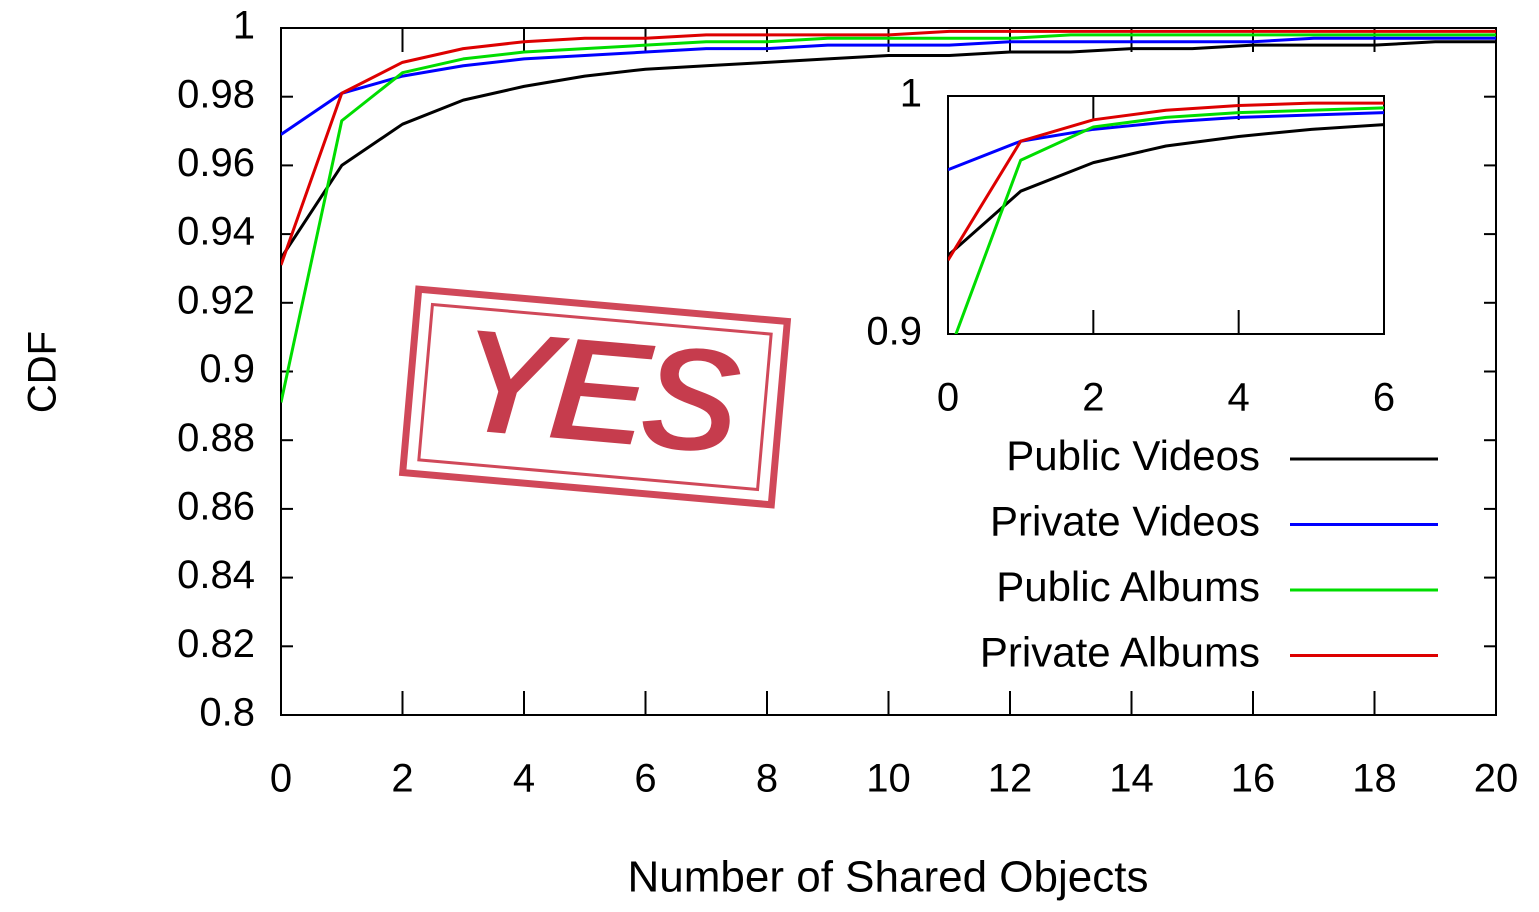 Image resolution: width=1539 pixels, height=912 pixels. What do you see at coordinates (1010, 779) in the screenshot?
I see `x-tick-label: 12` at bounding box center [1010, 779].